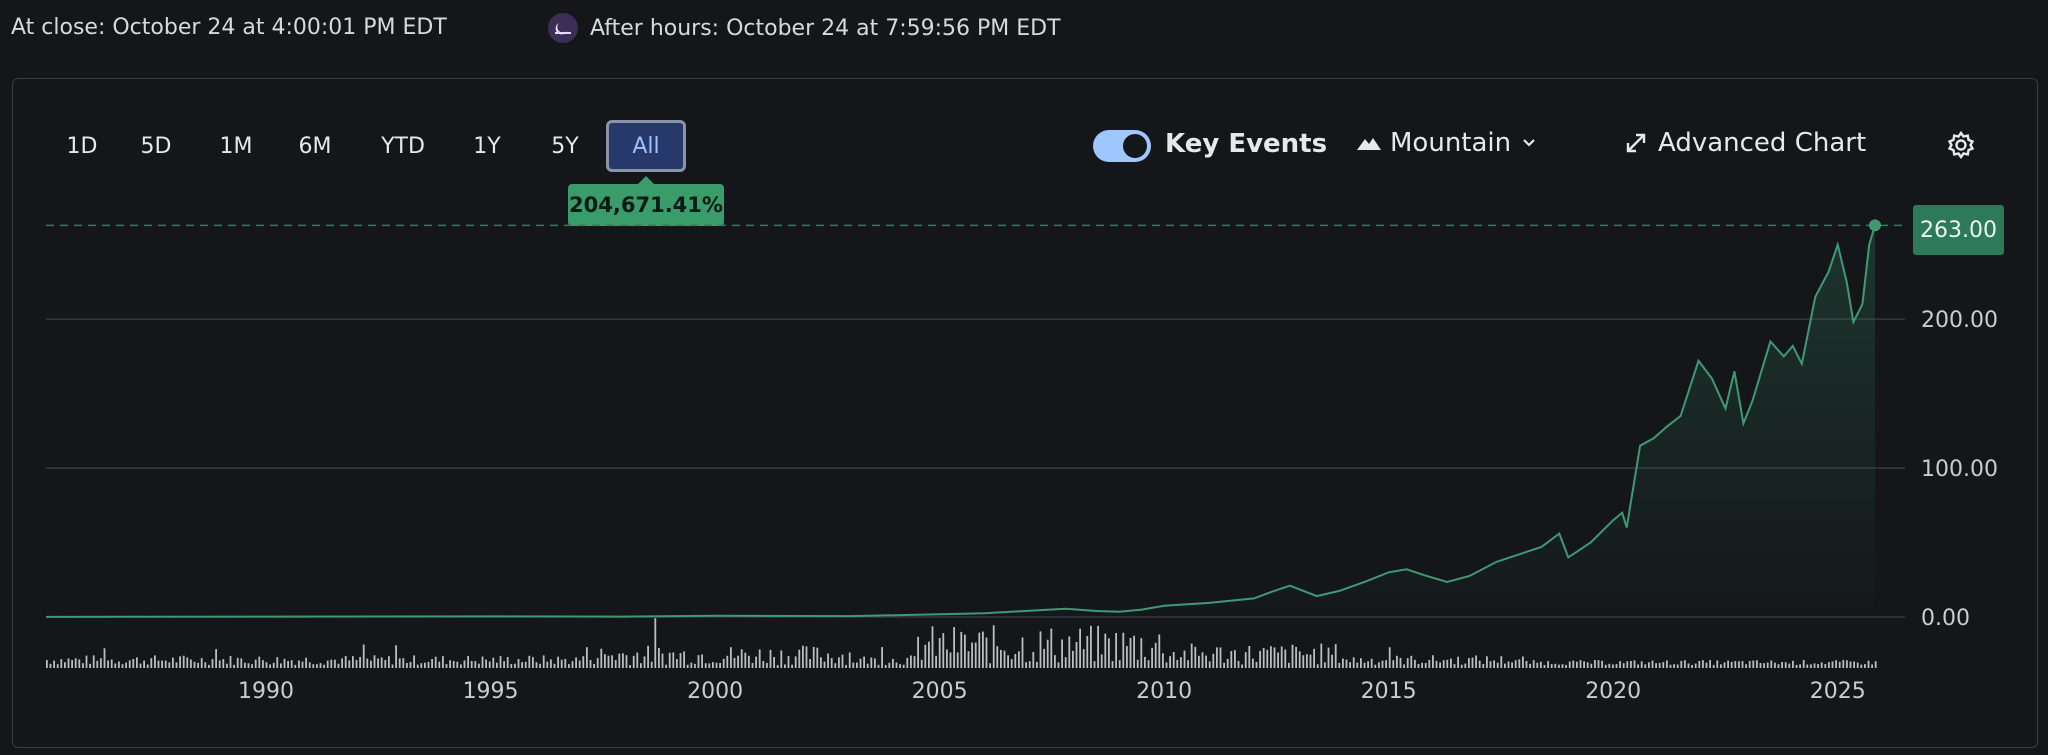  Describe the element at coordinates (565, 146) in the screenshot. I see `range-5y-button: 5Y` at that location.